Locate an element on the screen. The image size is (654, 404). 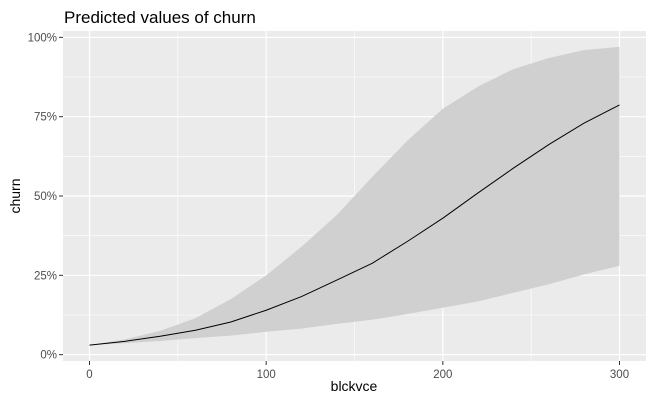
y-tick-label: 25% is located at coordinates (45, 276).